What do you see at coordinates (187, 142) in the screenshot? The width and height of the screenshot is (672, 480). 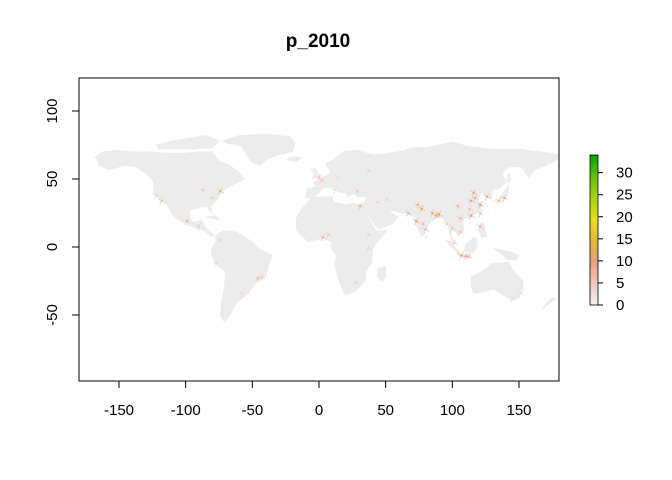 I see `landmass-arctic-islands` at bounding box center [187, 142].